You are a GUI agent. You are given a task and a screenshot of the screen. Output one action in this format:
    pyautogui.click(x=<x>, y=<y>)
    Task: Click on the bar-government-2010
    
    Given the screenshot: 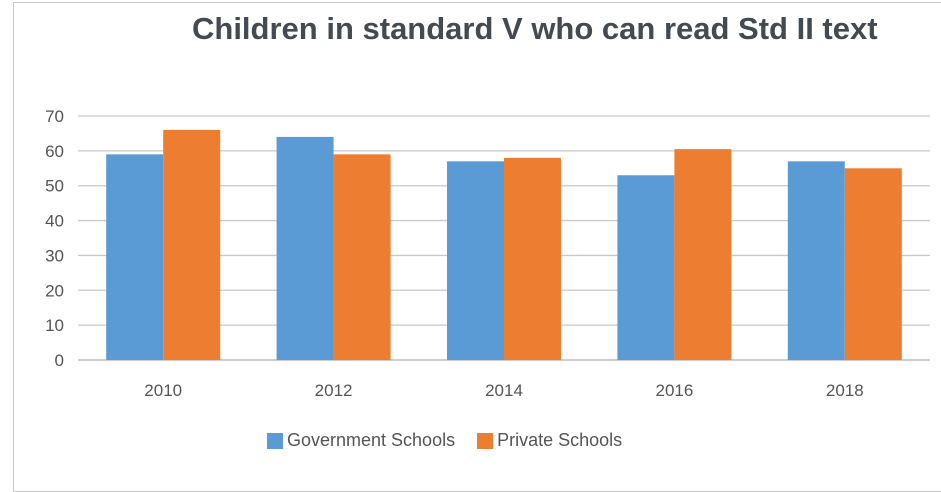 What is the action you would take?
    pyautogui.click(x=135, y=257)
    